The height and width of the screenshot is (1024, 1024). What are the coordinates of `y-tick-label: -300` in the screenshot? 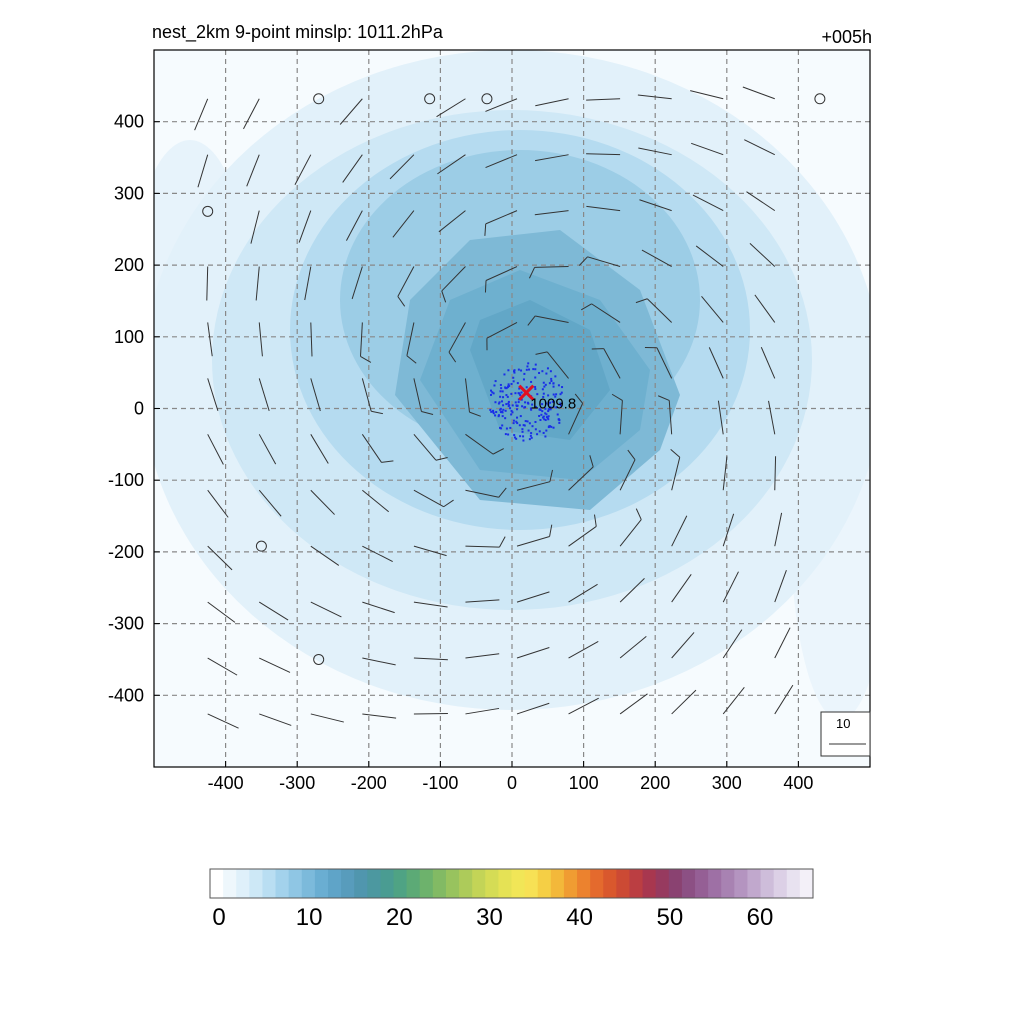 It's located at (126, 624).